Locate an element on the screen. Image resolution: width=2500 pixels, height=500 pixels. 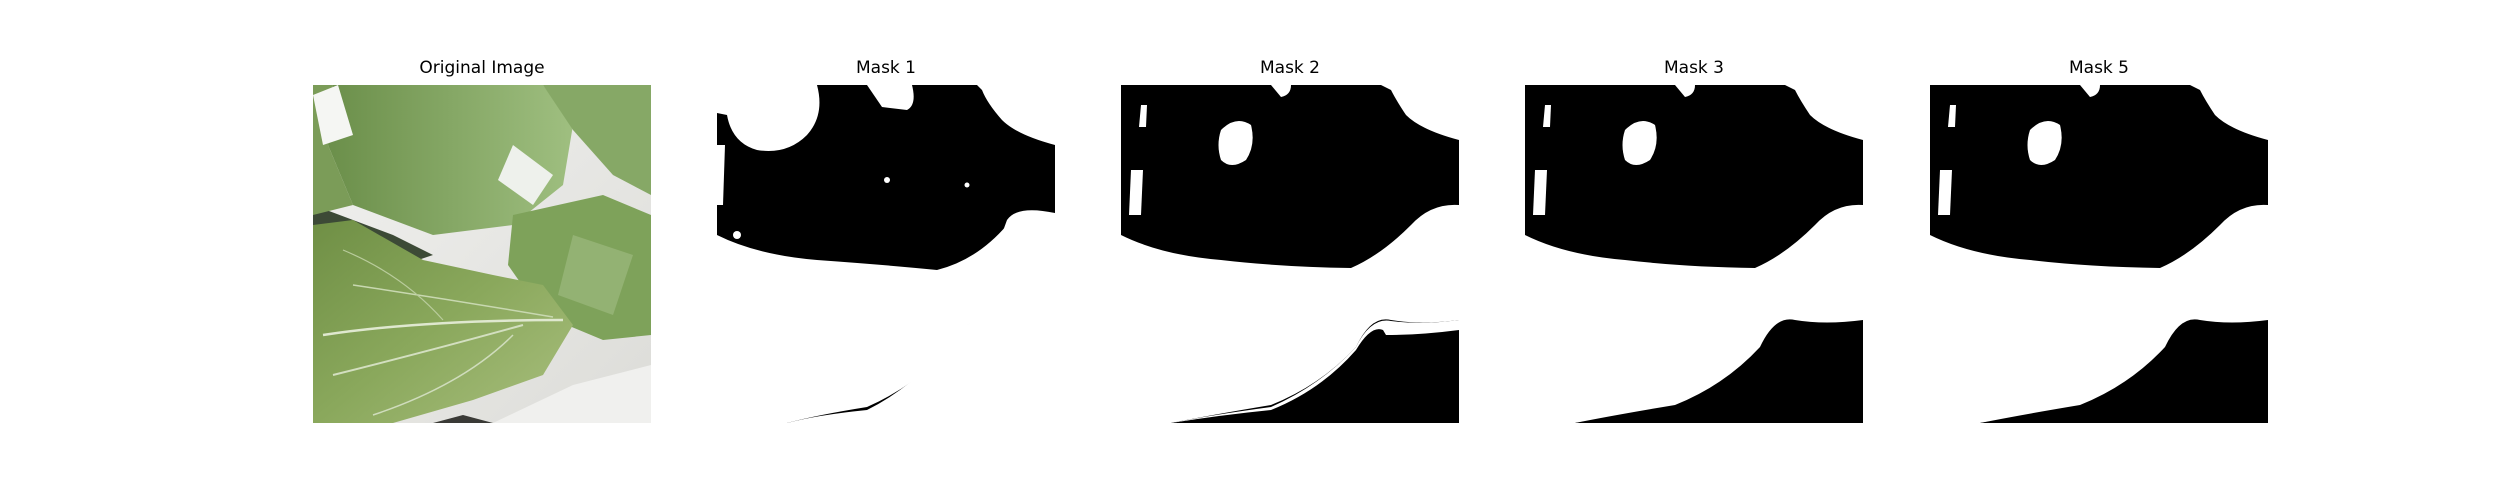
original-image is located at coordinates (482, 254).